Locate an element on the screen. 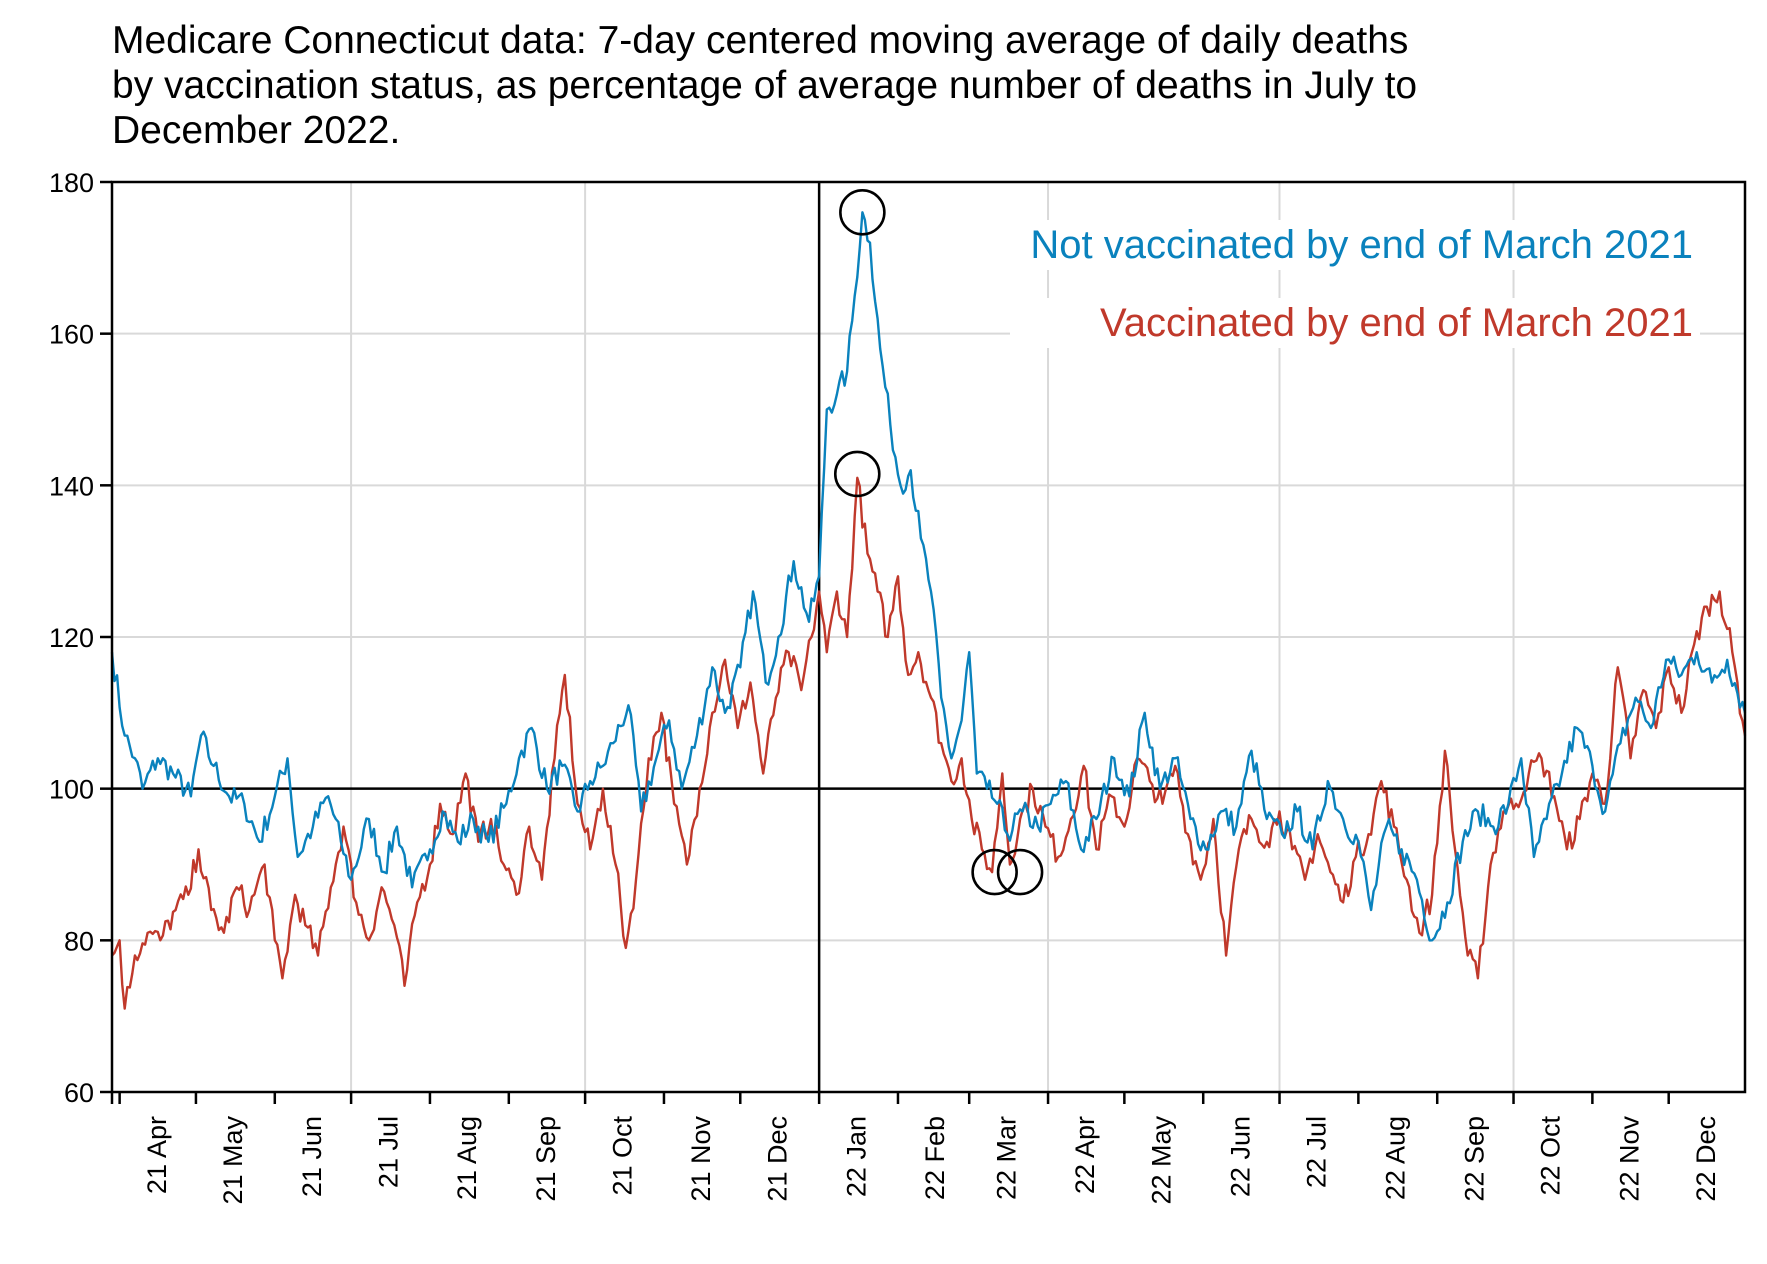  x-tick-label: 22 Jun is located at coordinates (1240, 1156).